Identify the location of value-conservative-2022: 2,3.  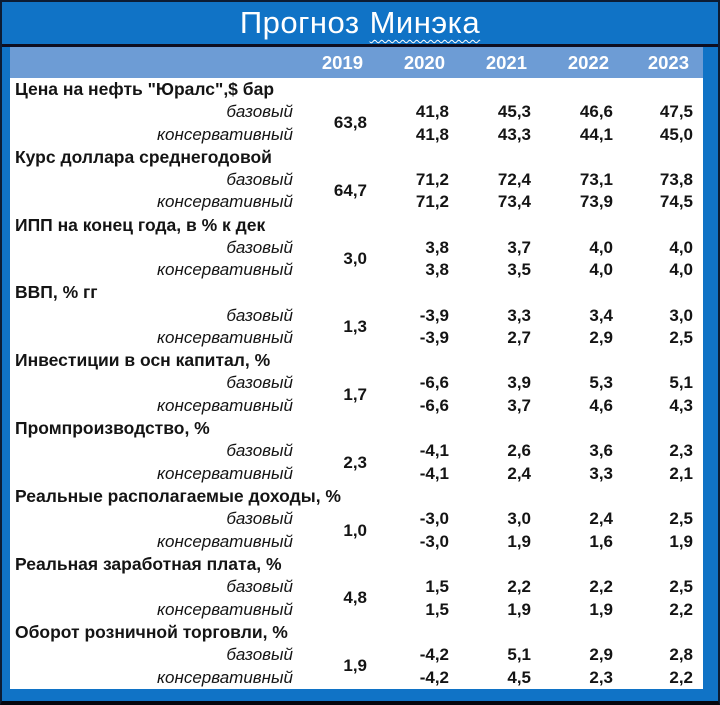
(601, 677).